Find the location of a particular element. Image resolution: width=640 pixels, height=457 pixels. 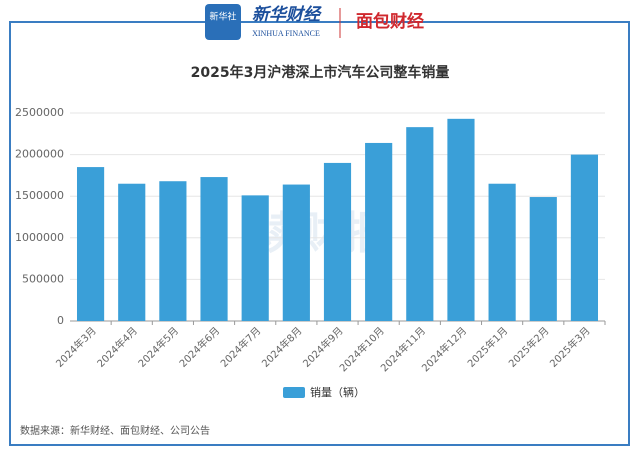

source: 数据来源：新华财经、面包财经、公司公告 is located at coordinates (115, 430).